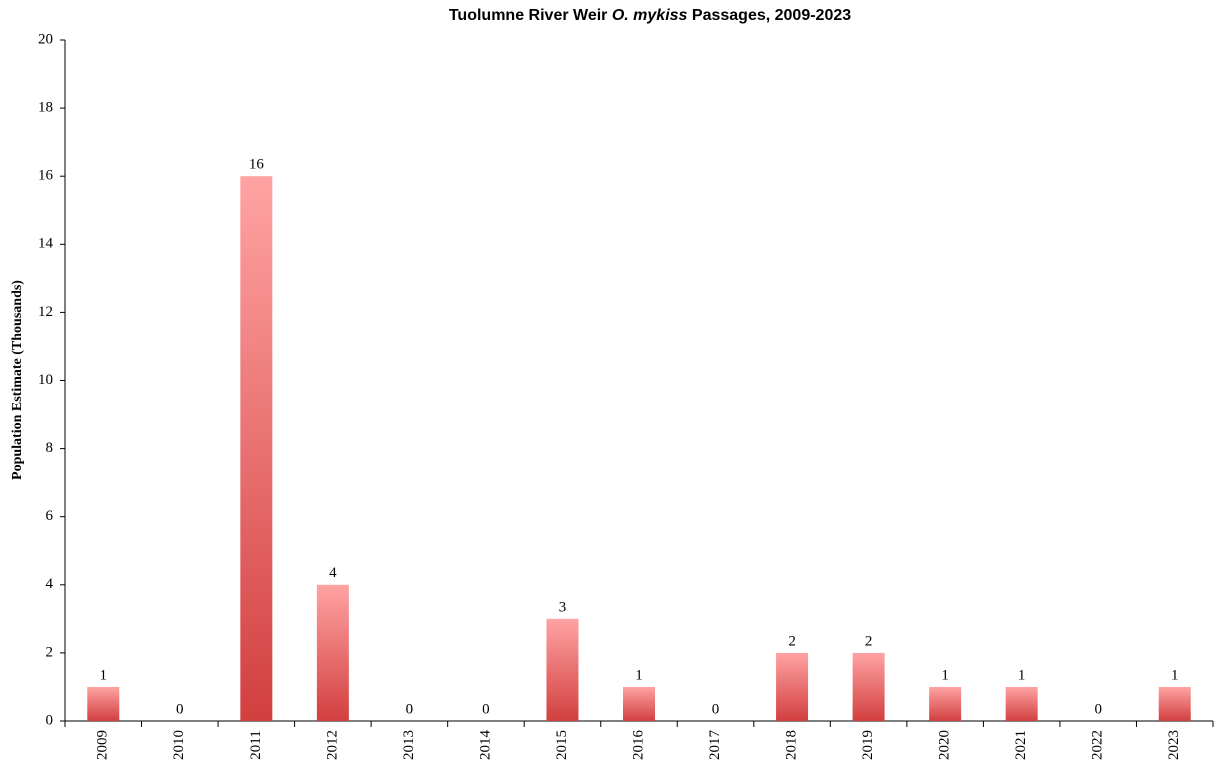 The height and width of the screenshot is (770, 1223). I want to click on x-tick-label: 2015, so click(562, 745).